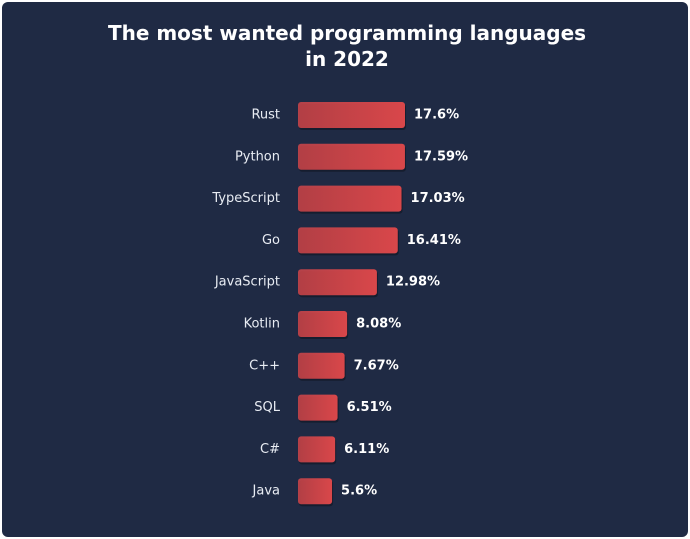 This screenshot has height=539, width=690. I want to click on value-label: 6.11%, so click(366, 449).